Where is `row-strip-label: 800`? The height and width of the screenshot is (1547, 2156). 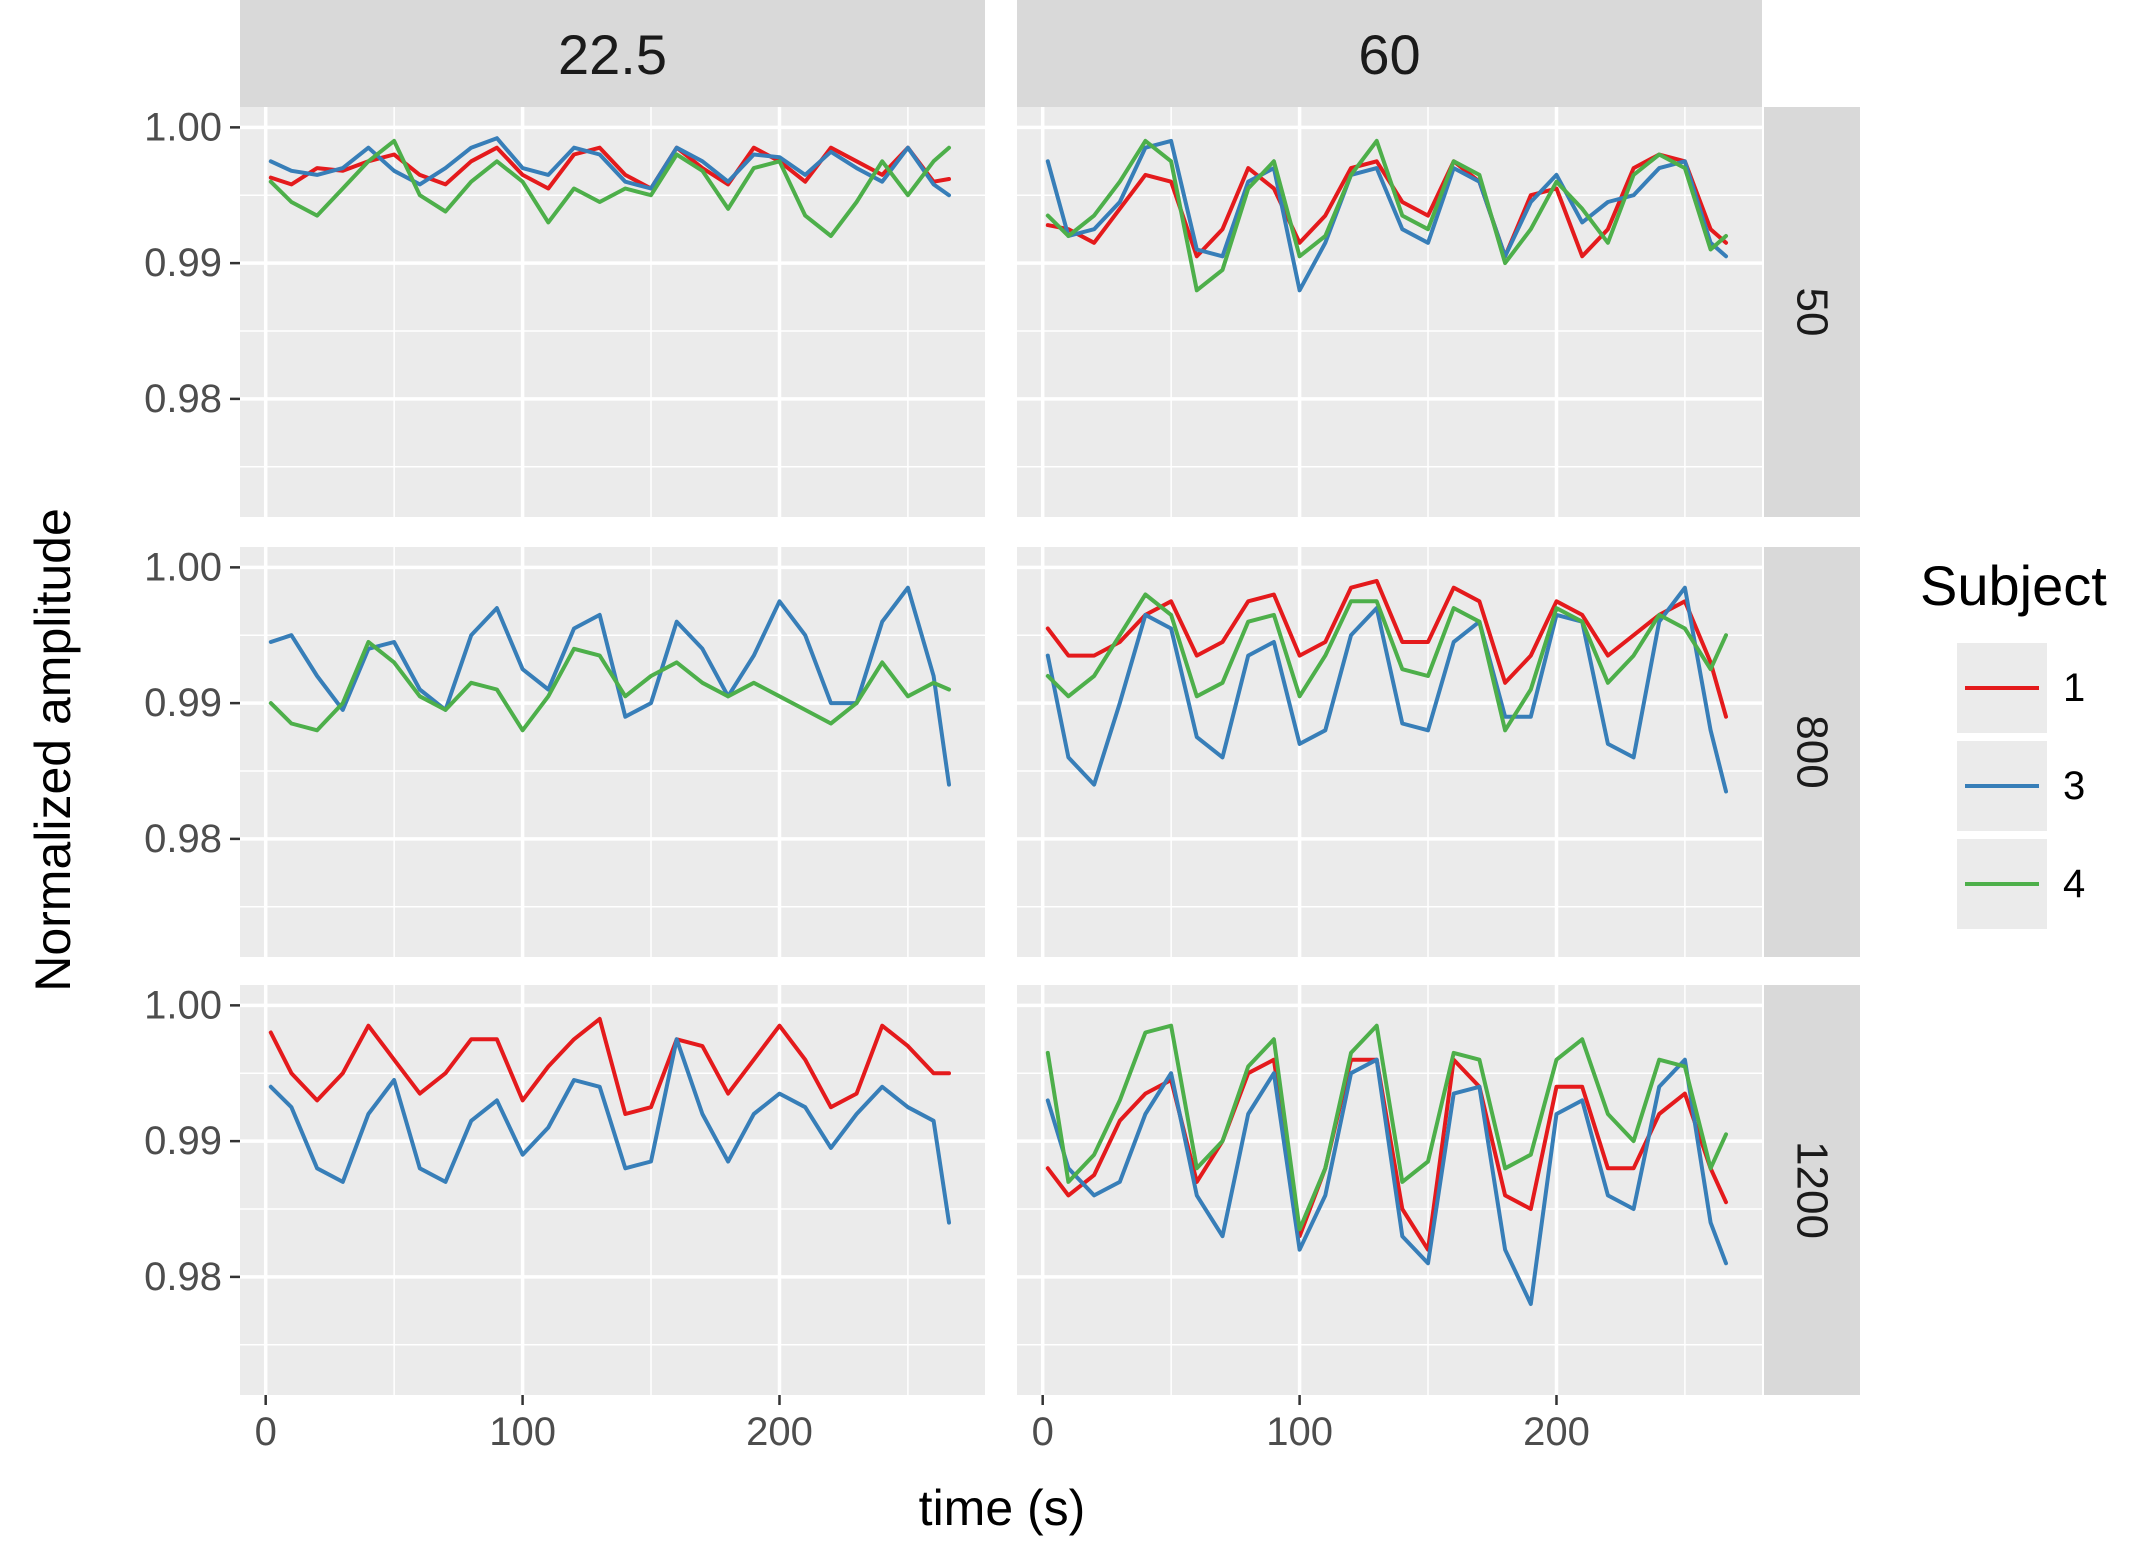
row-strip-label: 800 is located at coordinates (1812, 751).